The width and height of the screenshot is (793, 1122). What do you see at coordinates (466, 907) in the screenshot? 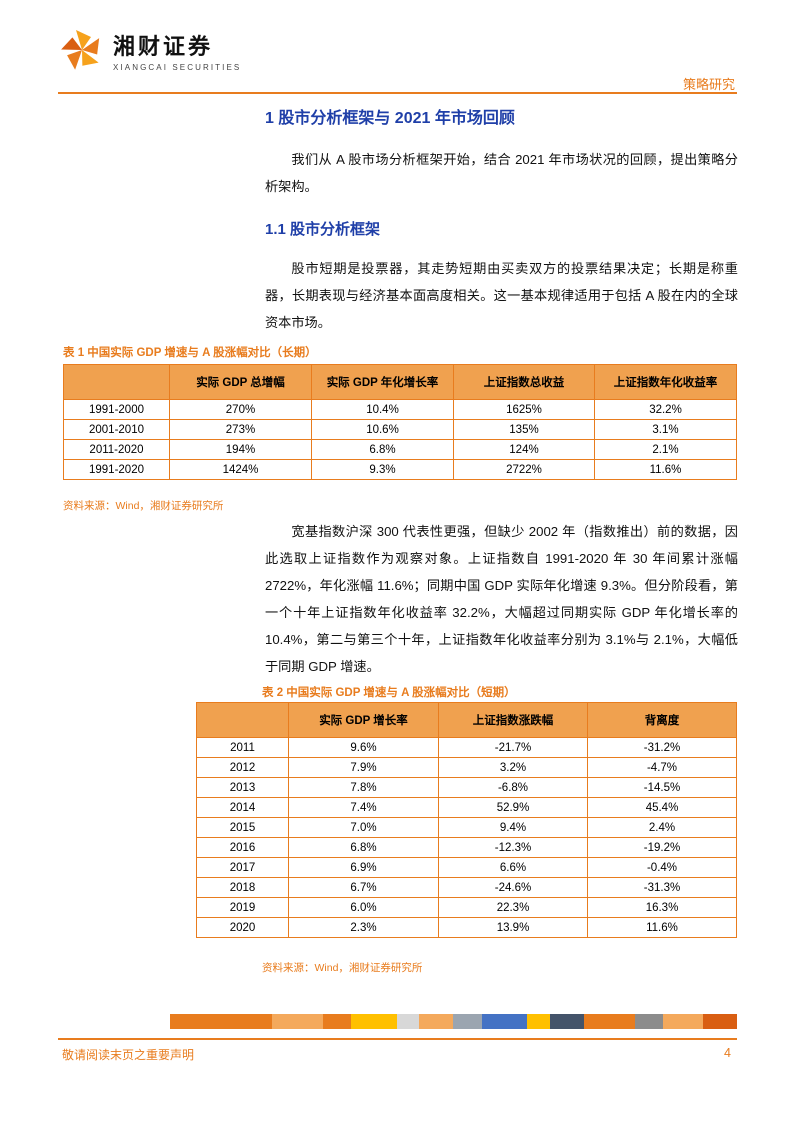
I see `table-row: 2019 6.0% 22.3% 16.3%` at bounding box center [466, 907].